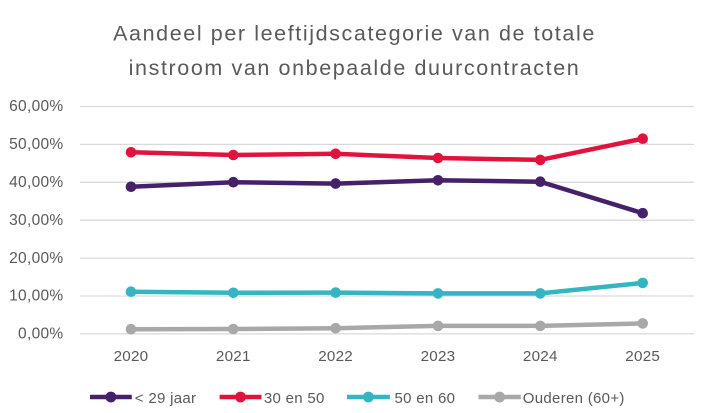 This screenshot has height=413, width=702. Describe the element at coordinates (36, 144) in the screenshot. I see `svg-text: 50,00%` at that location.